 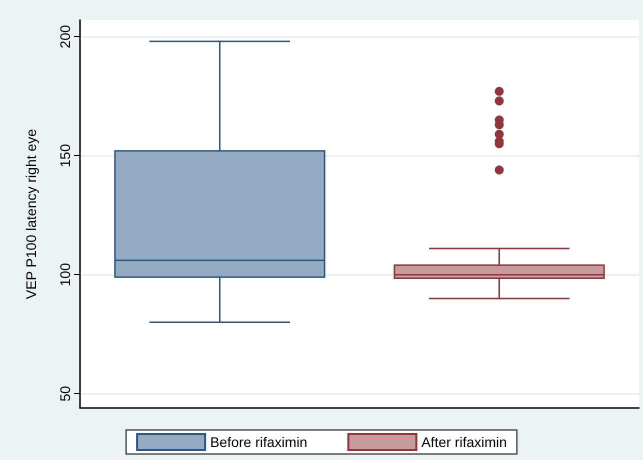 What do you see at coordinates (31, 214) in the screenshot?
I see `y-axis-title: VEP P100 latency right eye` at bounding box center [31, 214].